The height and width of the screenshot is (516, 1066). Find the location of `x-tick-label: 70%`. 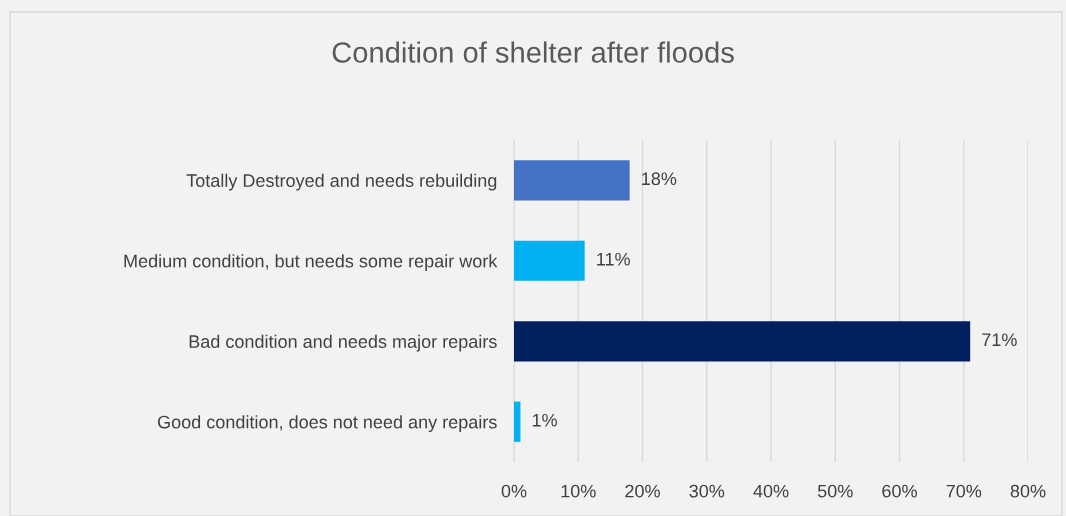

x-tick-label: 70% is located at coordinates (964, 491).